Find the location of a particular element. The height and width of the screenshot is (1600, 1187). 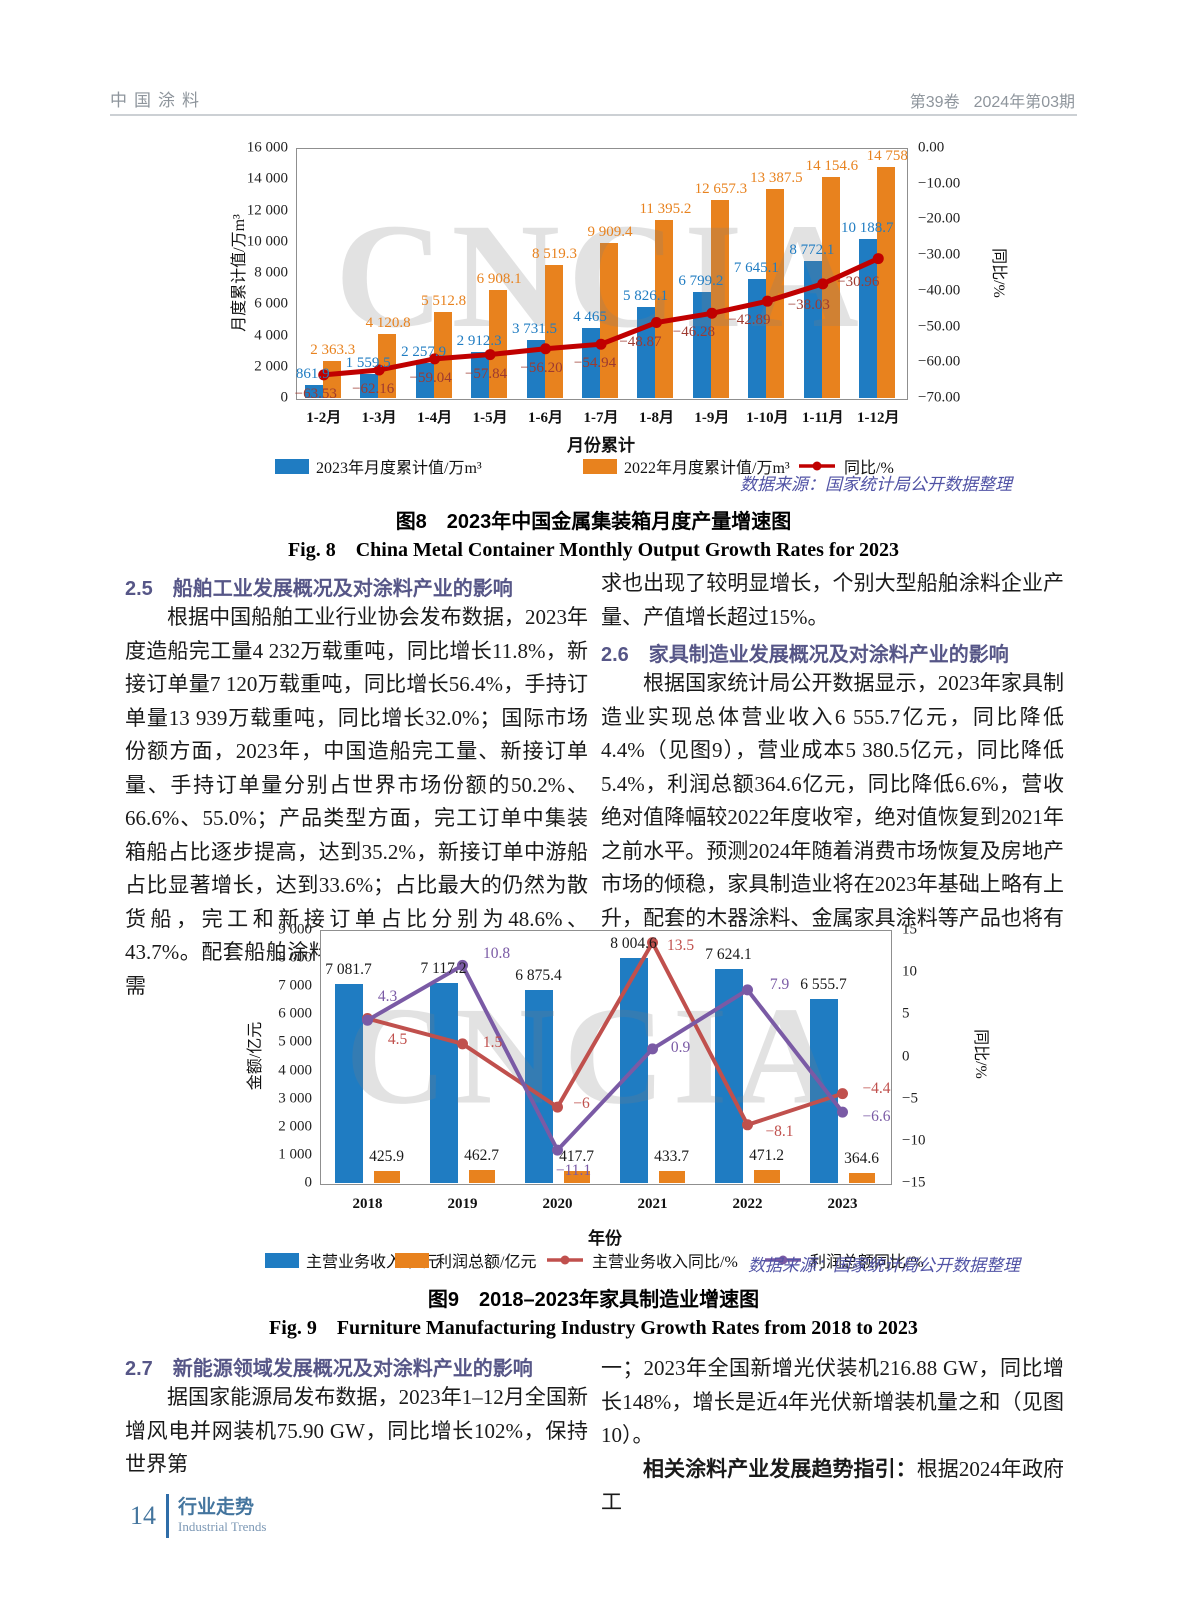

bar-value-label: 433.7 is located at coordinates (671, 1156).